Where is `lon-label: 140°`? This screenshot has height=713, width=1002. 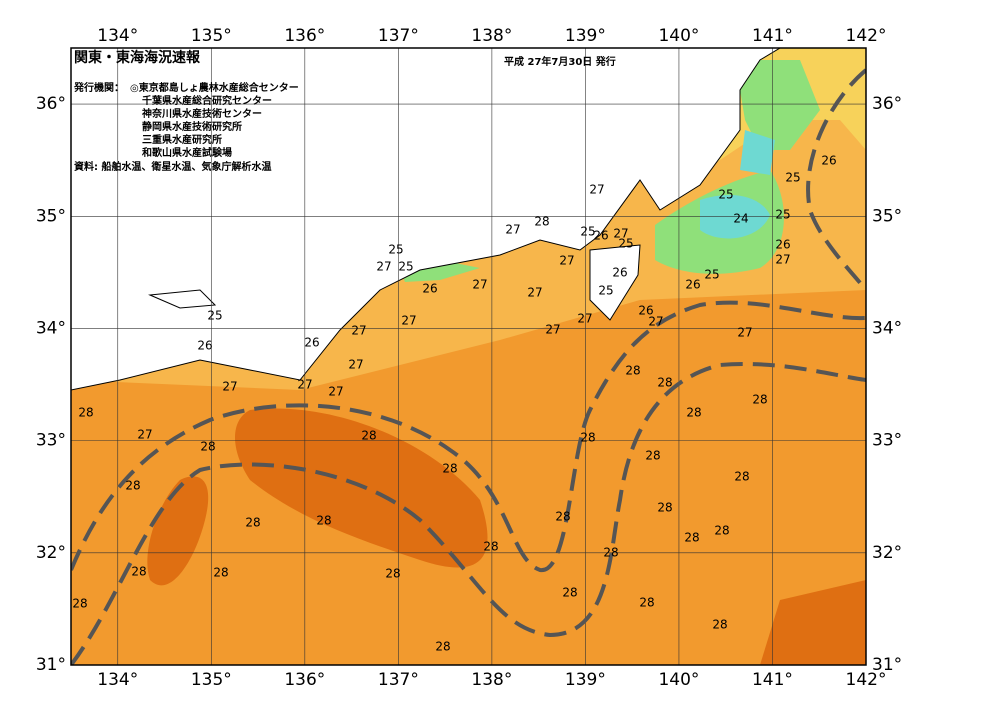
lon-label: 140° is located at coordinates (678, 36).